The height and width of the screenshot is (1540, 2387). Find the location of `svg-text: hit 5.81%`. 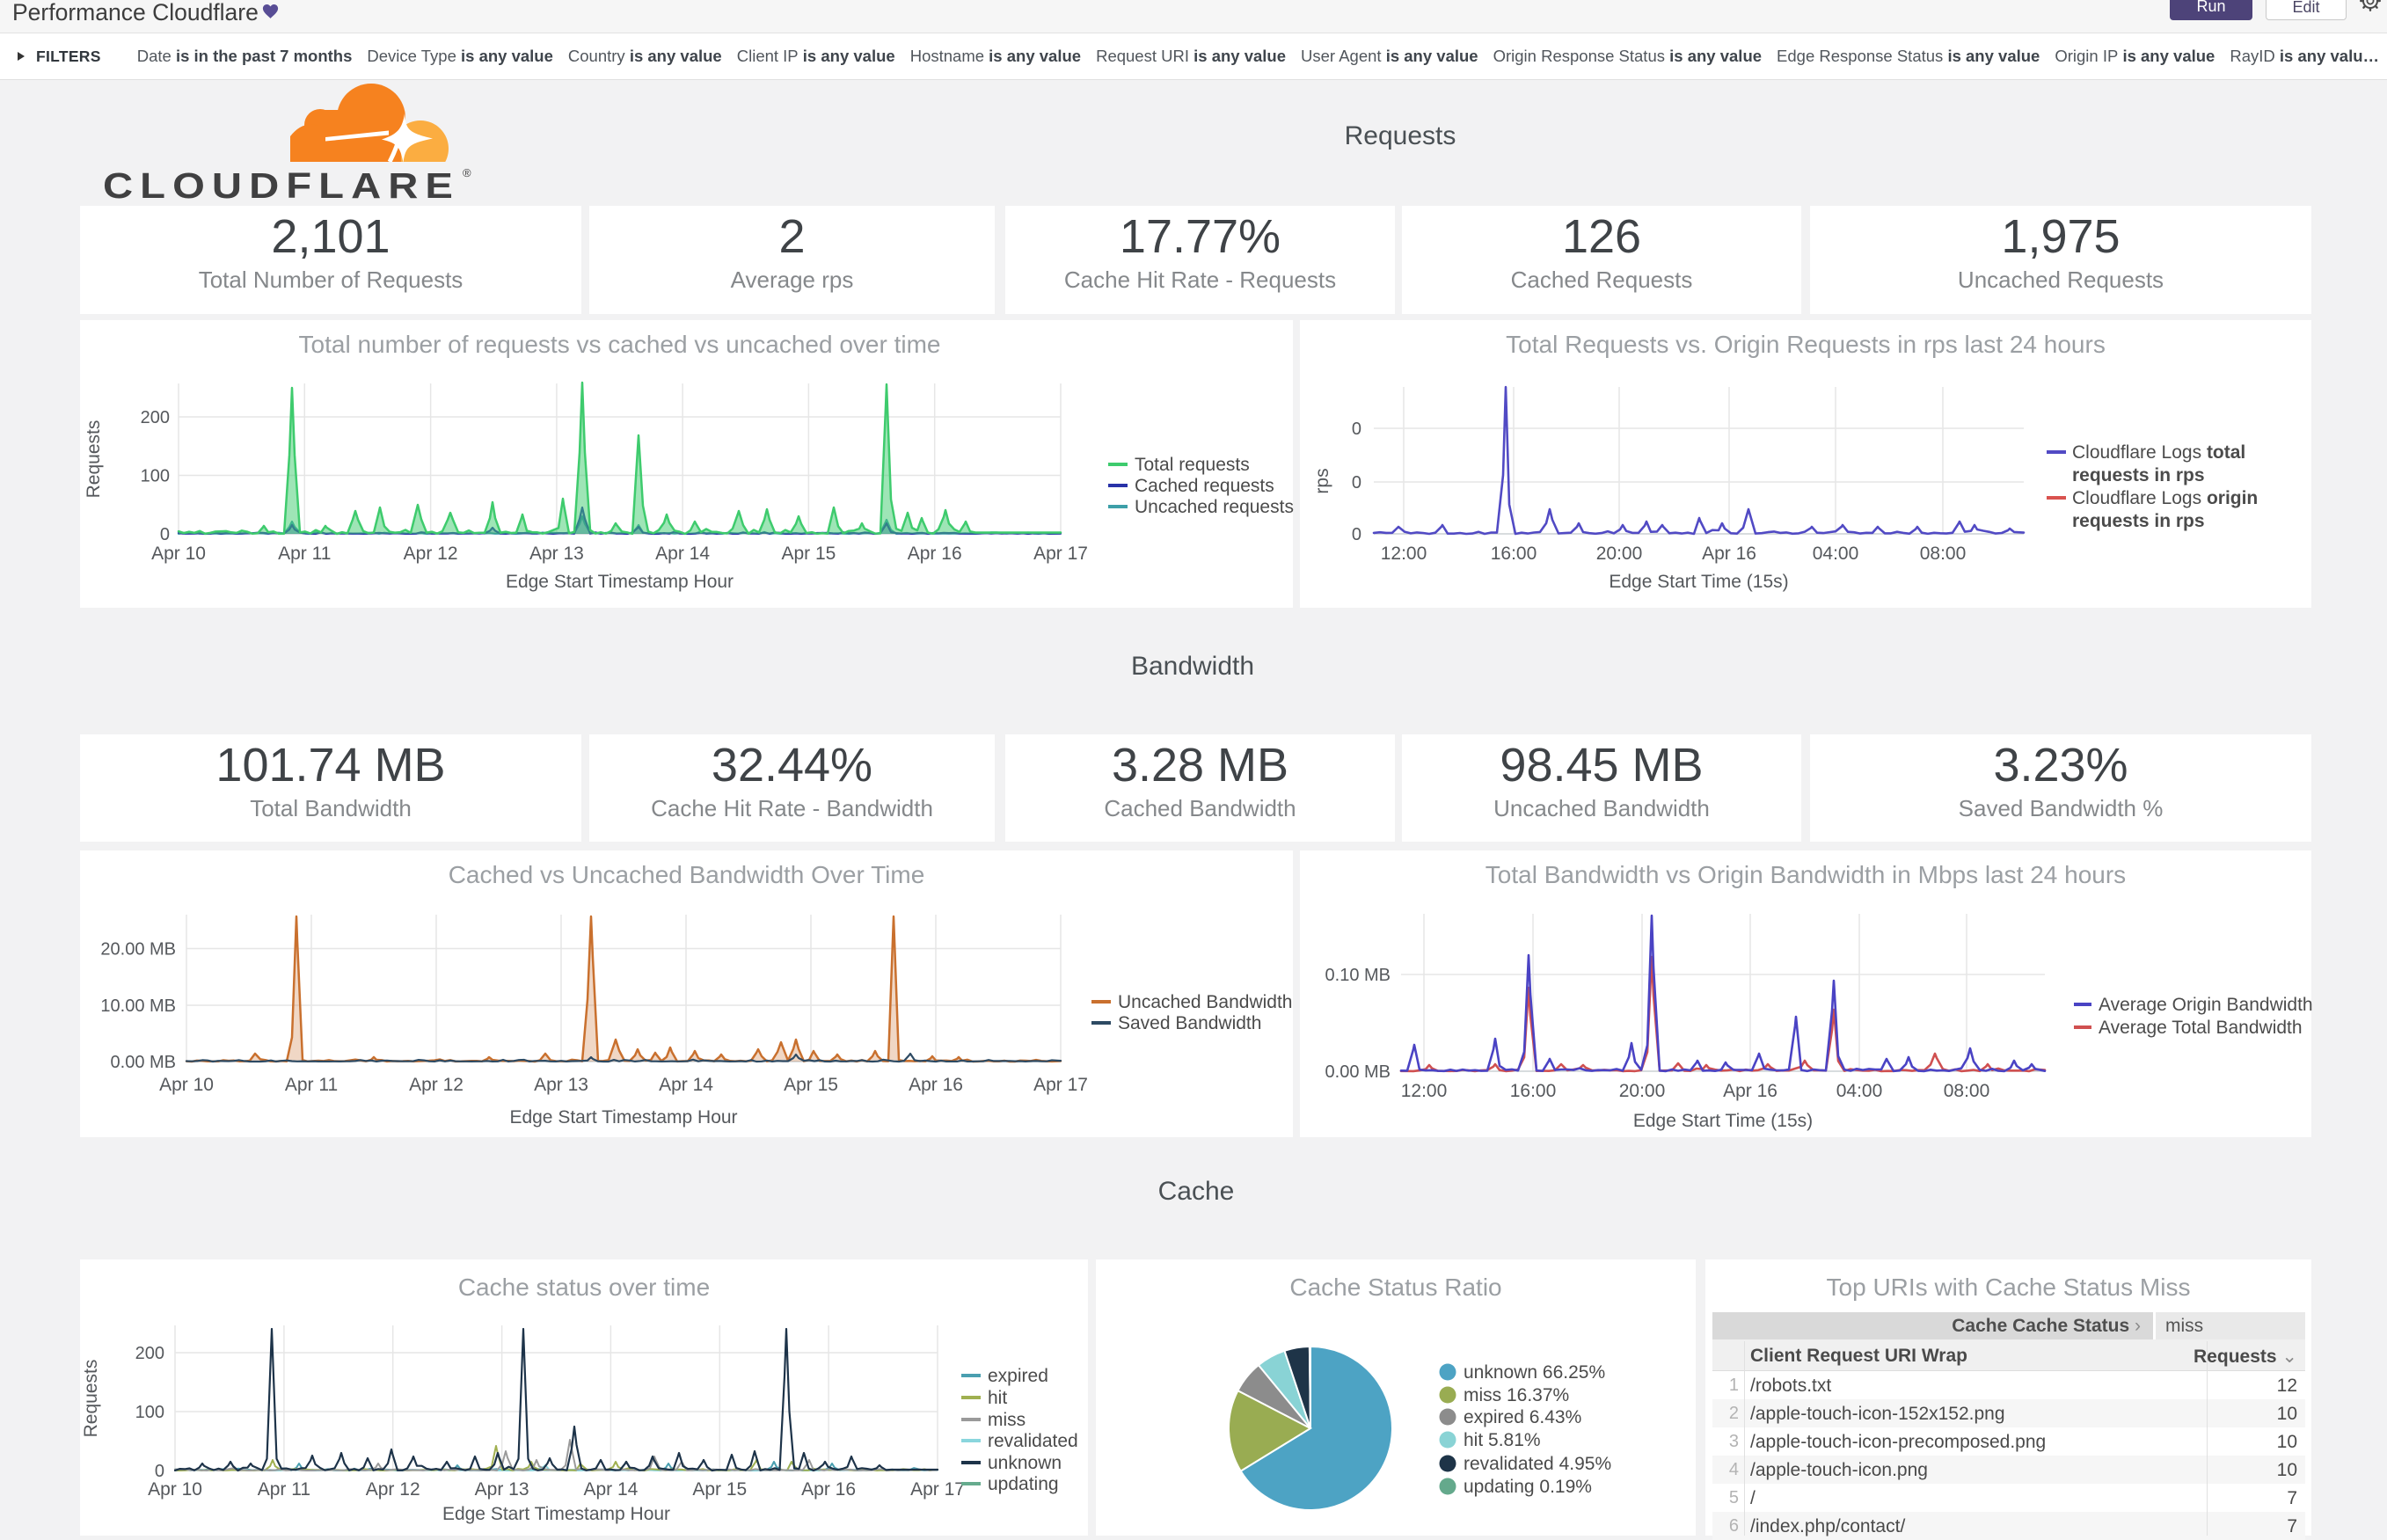

svg-text: hit 5.81% is located at coordinates (1502, 1440).